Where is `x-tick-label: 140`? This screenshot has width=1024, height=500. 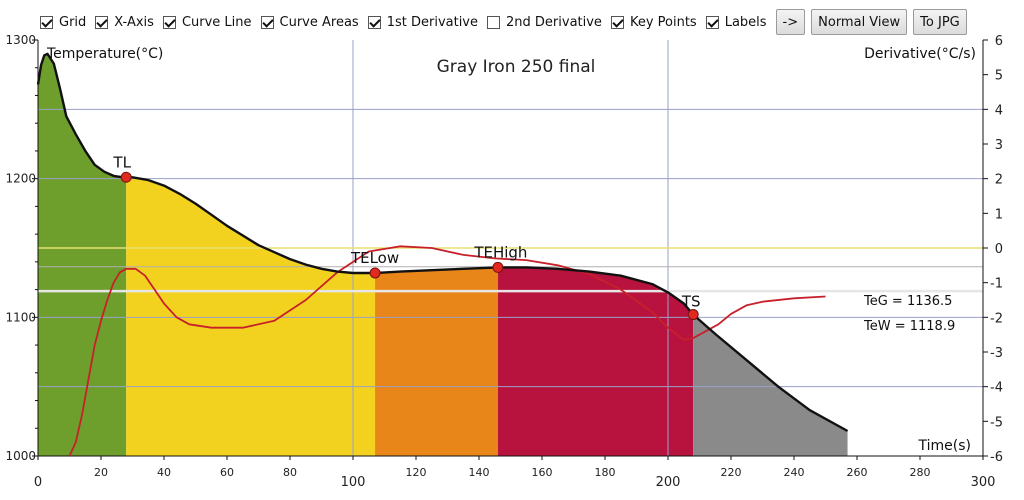
x-tick-label: 140 is located at coordinates (479, 472).